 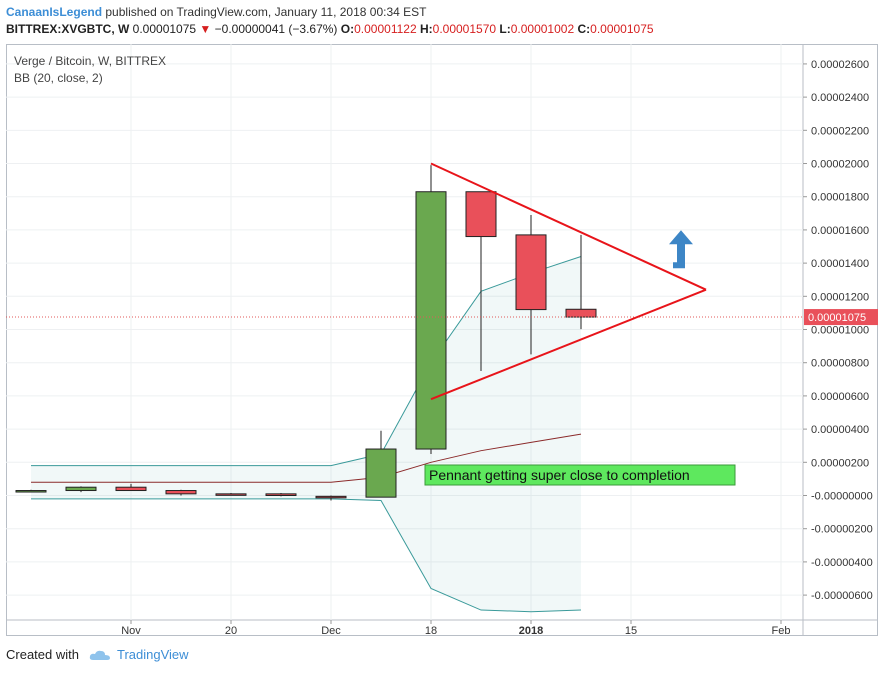 What do you see at coordinates (568, 344) in the screenshot?
I see `pennant-lower-line` at bounding box center [568, 344].